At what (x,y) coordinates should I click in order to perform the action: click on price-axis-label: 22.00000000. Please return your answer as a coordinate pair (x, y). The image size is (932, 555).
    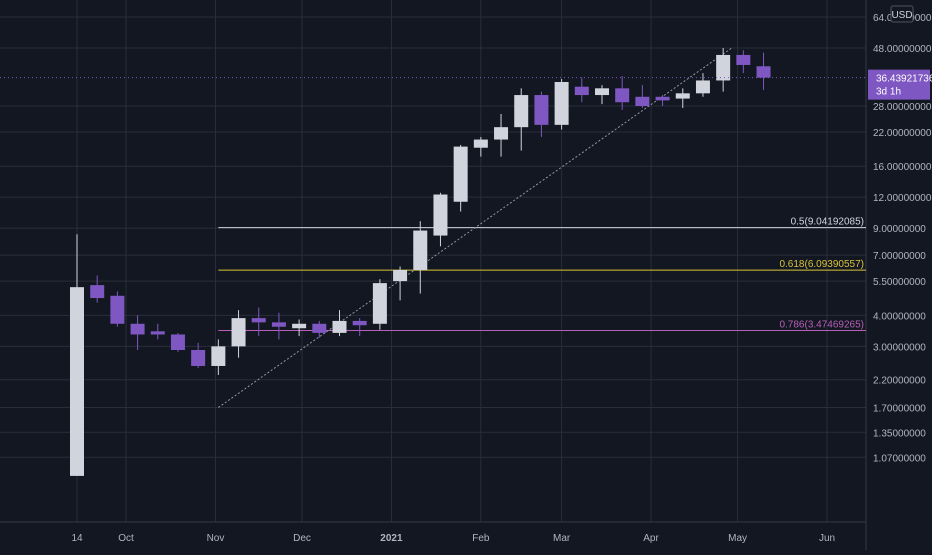
    Looking at the image, I should click on (902, 133).